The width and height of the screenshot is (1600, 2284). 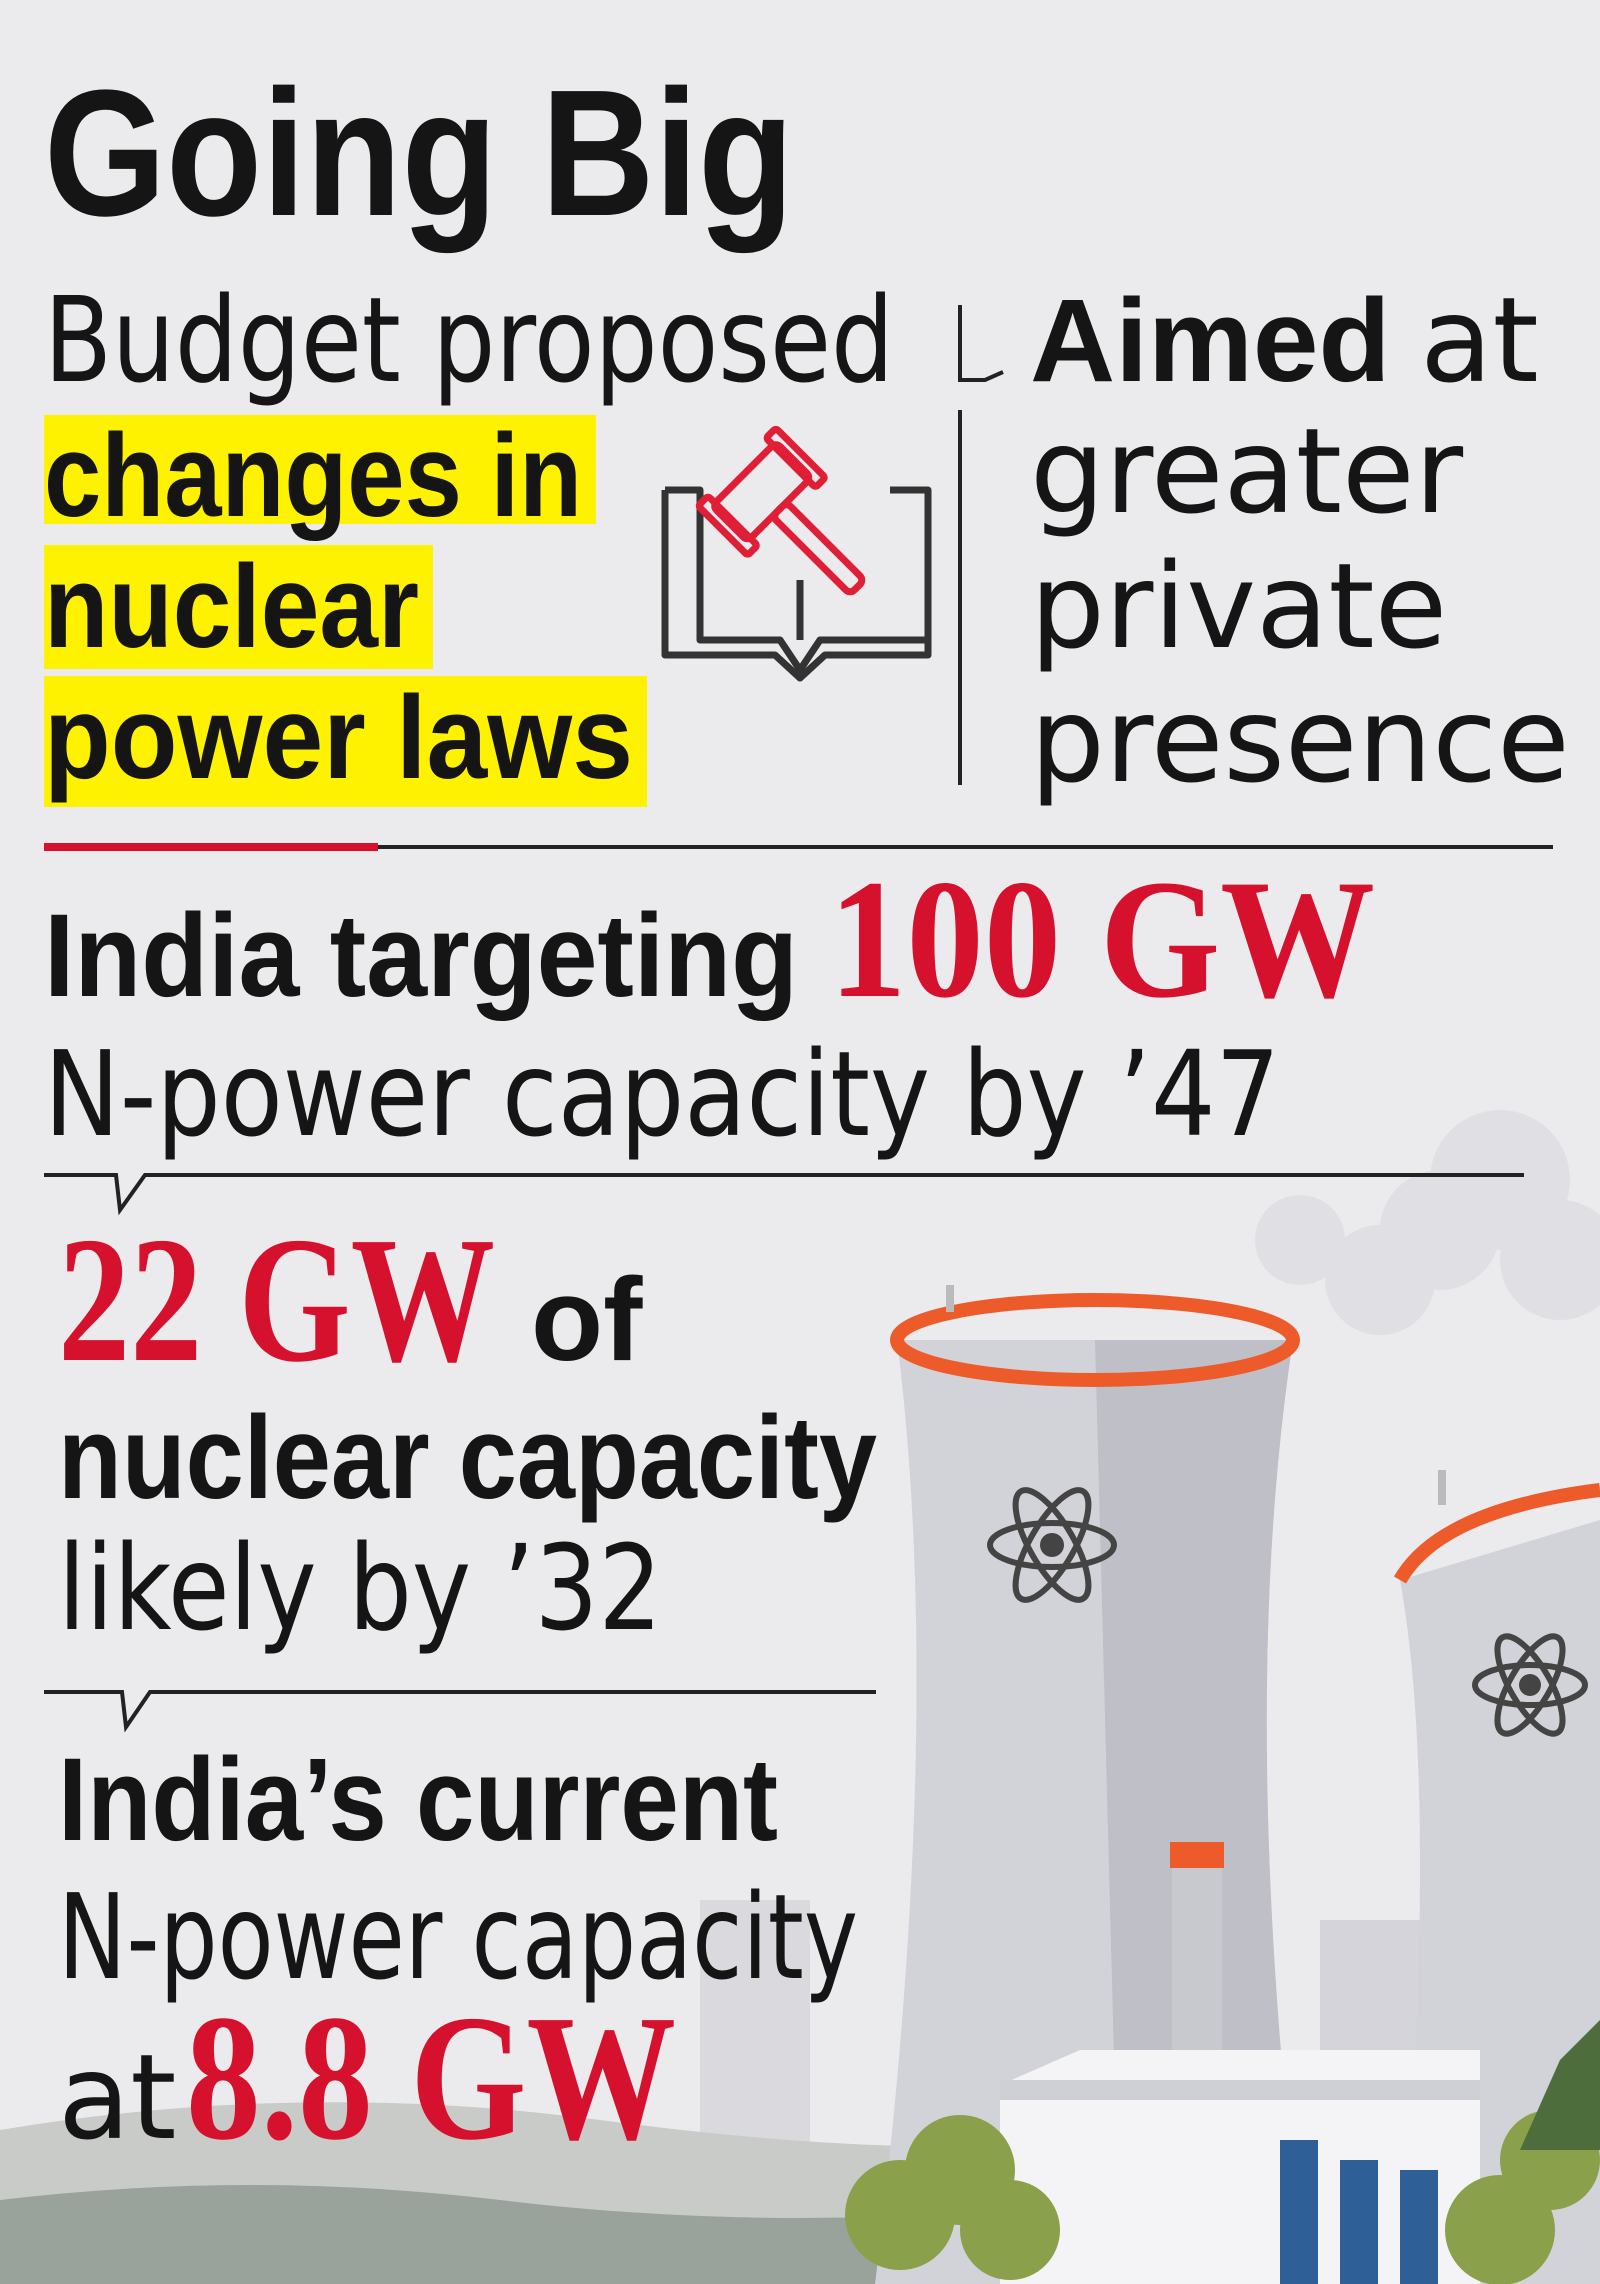 What do you see at coordinates (1247, 471) in the screenshot?
I see `aim-line: greater` at bounding box center [1247, 471].